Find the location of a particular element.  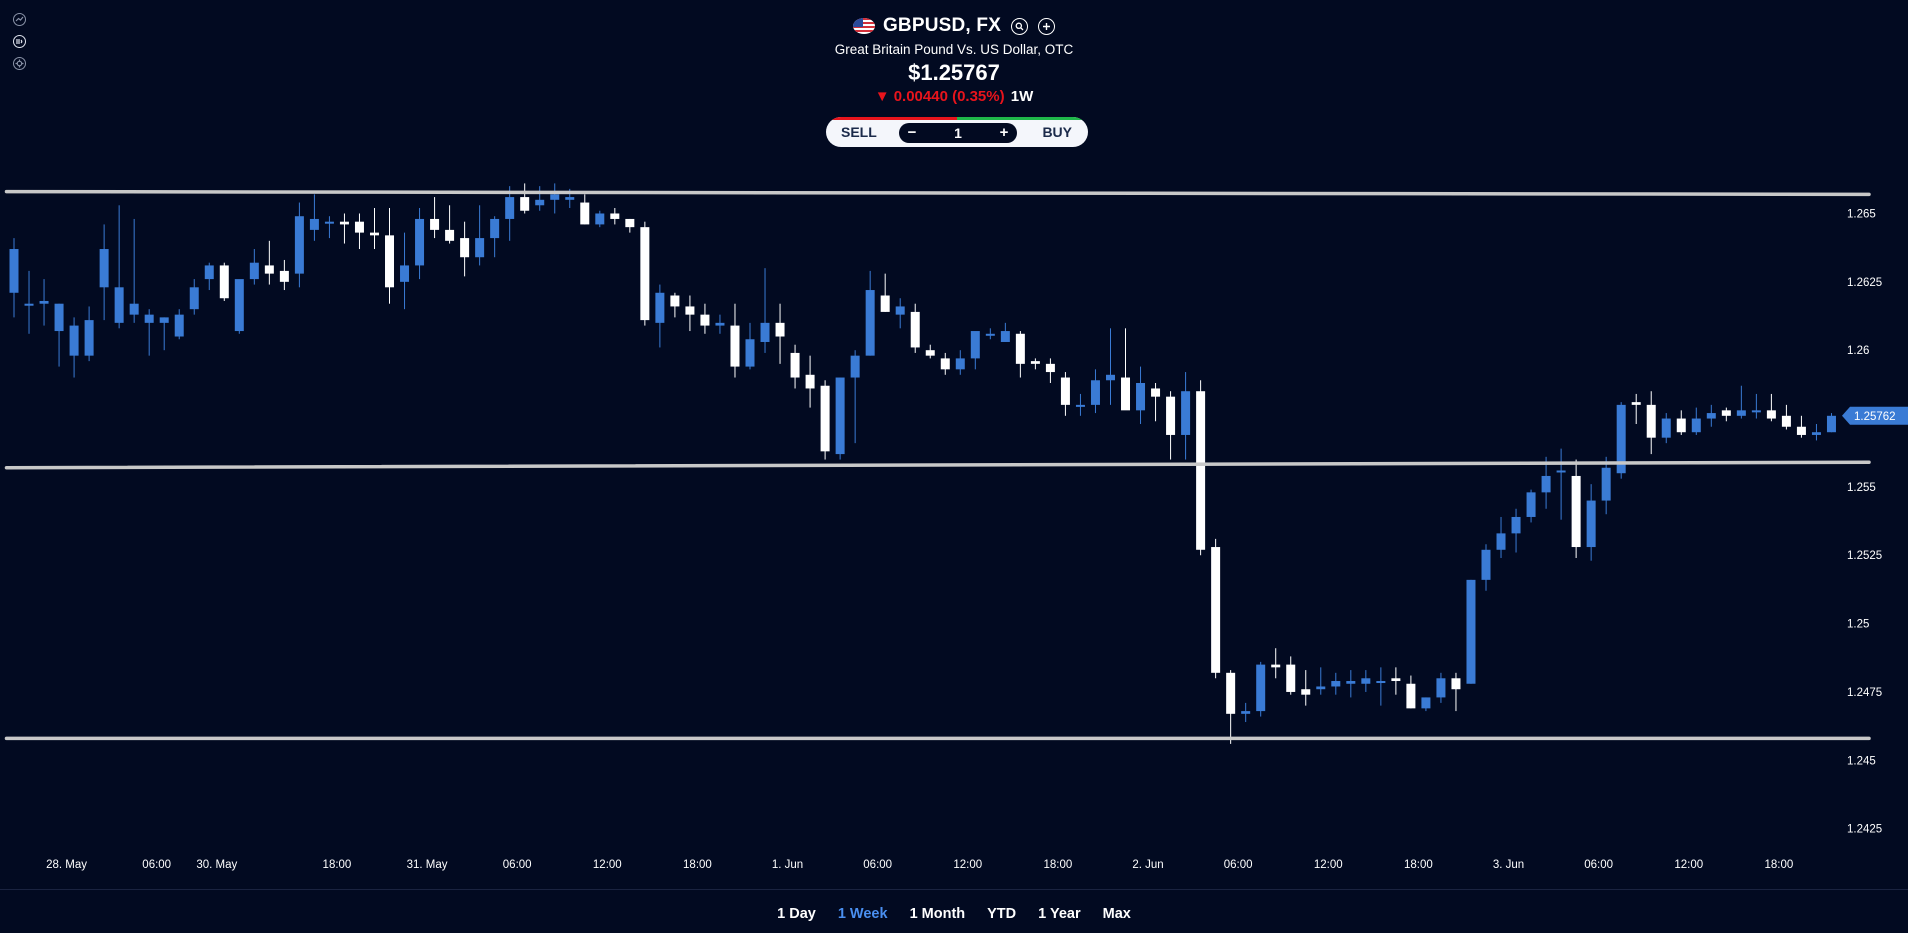

quantity-value: 1 is located at coordinates (958, 133).